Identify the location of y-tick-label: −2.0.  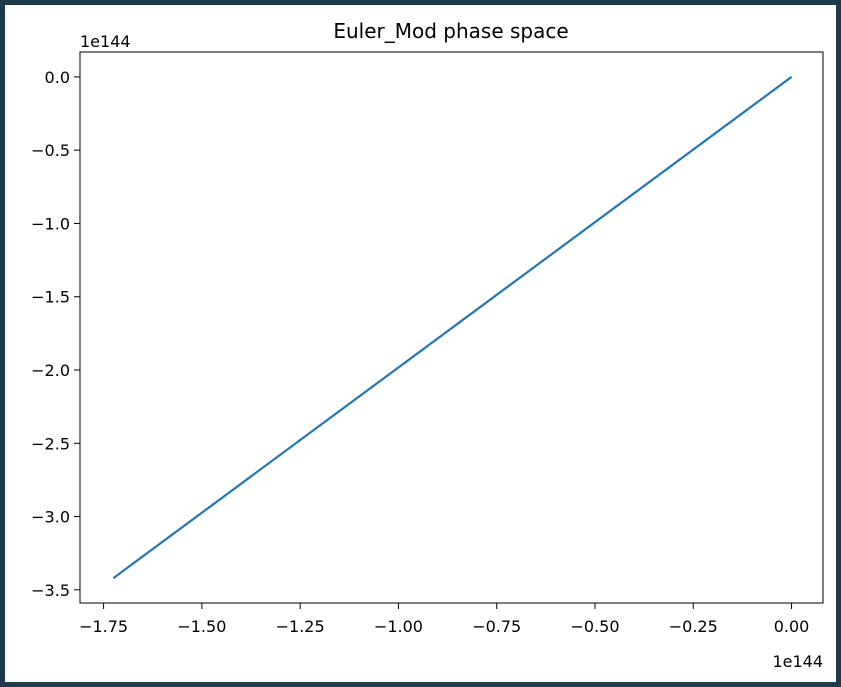
(50, 370).